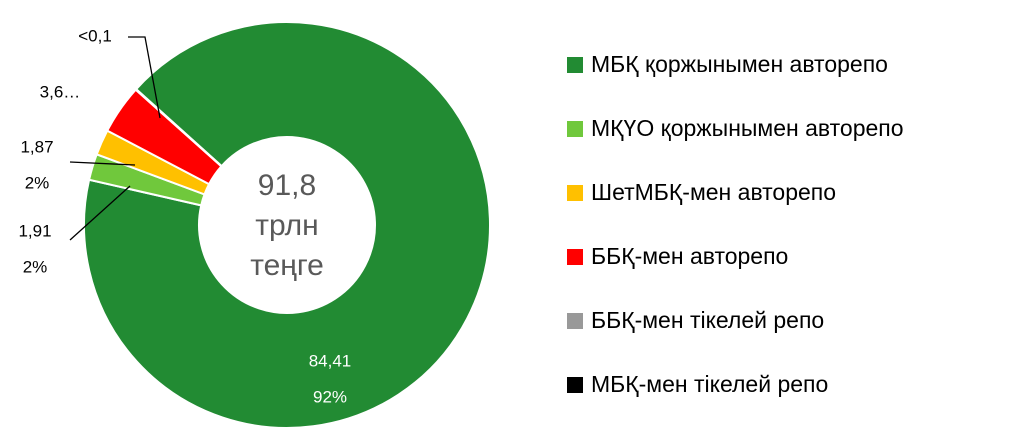 The image size is (1009, 434). What do you see at coordinates (707, 320) in the screenshot?
I see `legend-label: ББҚ-мен тікелей репо` at bounding box center [707, 320].